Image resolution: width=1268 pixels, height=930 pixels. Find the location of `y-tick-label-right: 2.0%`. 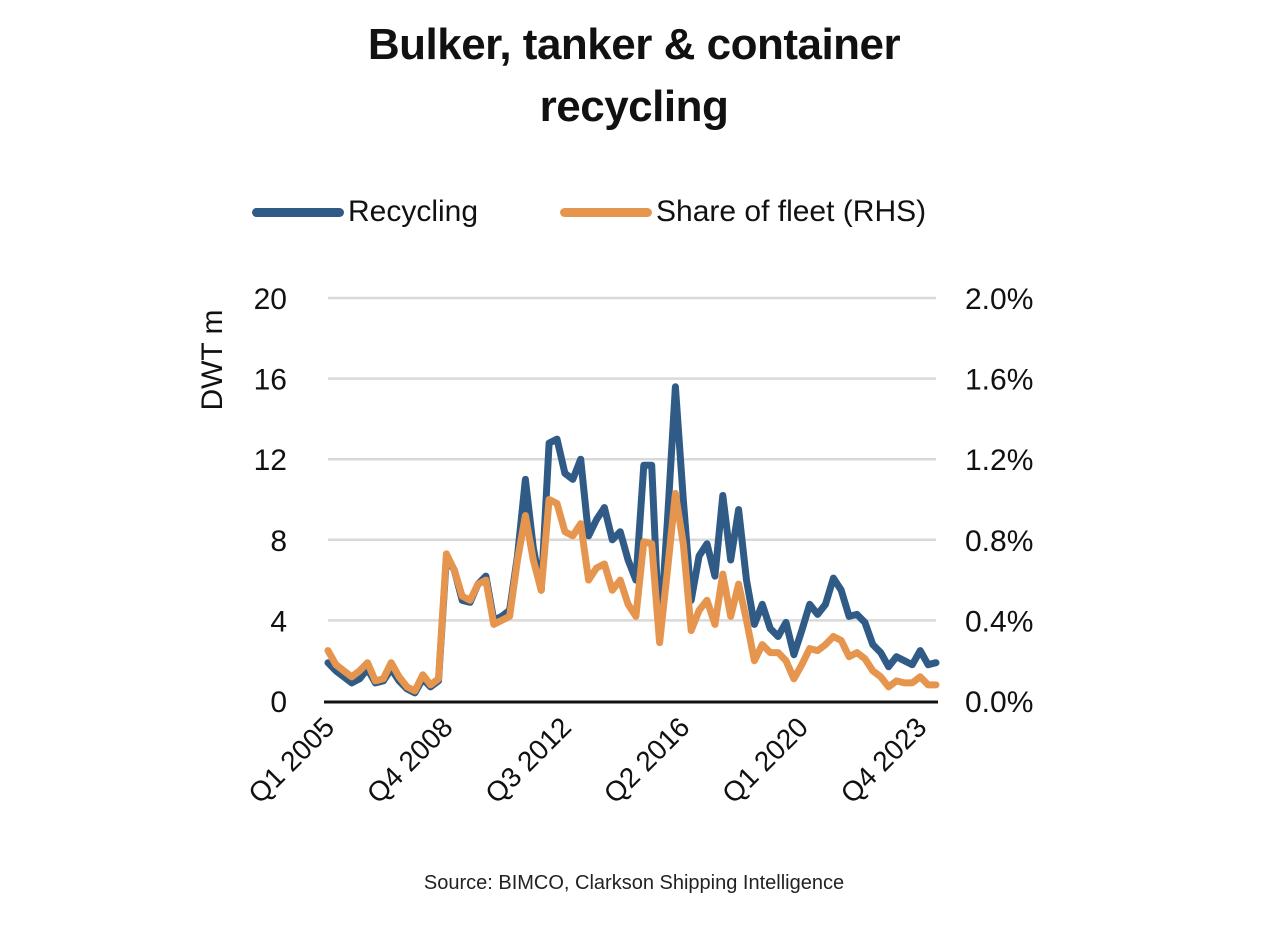

y-tick-label-right: 2.0% is located at coordinates (999, 299).